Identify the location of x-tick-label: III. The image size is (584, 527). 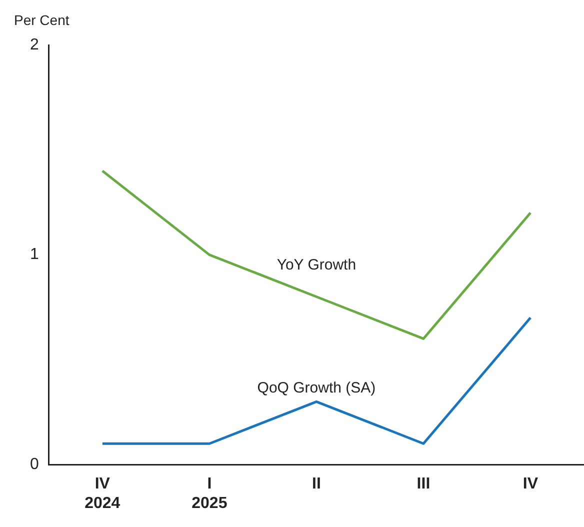
(423, 484).